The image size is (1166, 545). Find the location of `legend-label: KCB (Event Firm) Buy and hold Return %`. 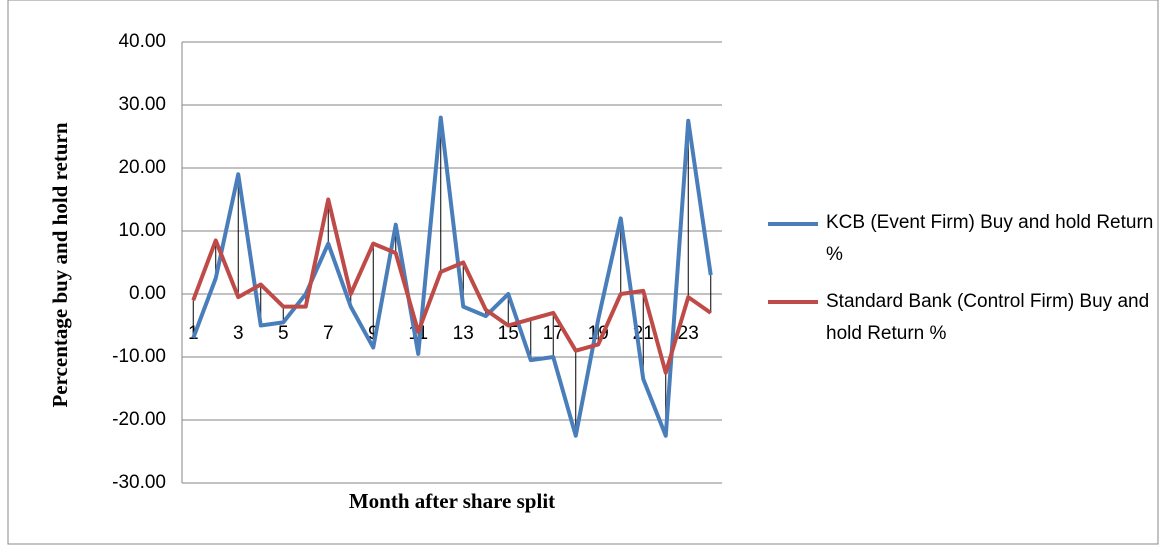

legend-label: KCB (Event Firm) Buy and hold Return % is located at coordinates (990, 238).